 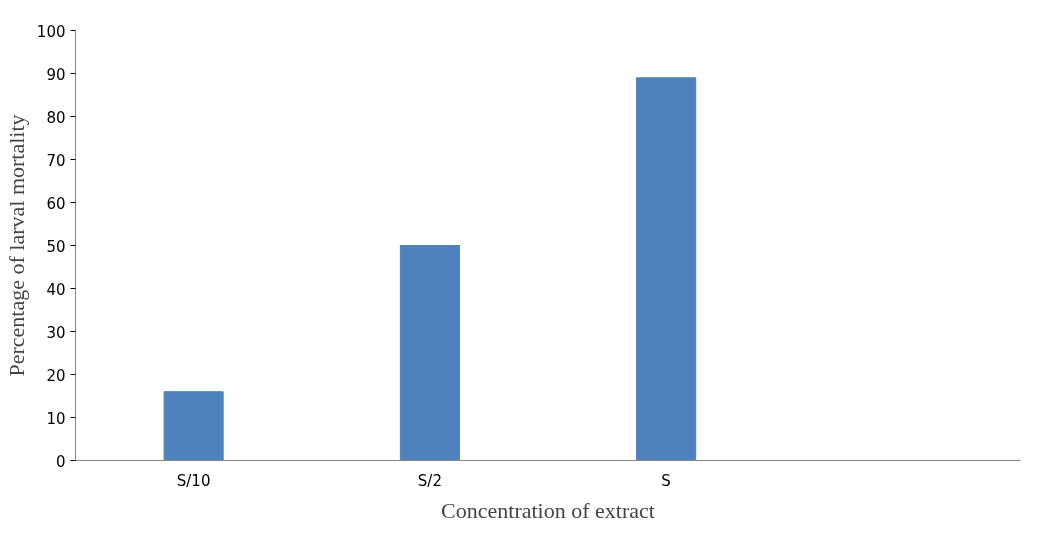 What do you see at coordinates (56, 418) in the screenshot?
I see `y-tick-label: 10` at bounding box center [56, 418].